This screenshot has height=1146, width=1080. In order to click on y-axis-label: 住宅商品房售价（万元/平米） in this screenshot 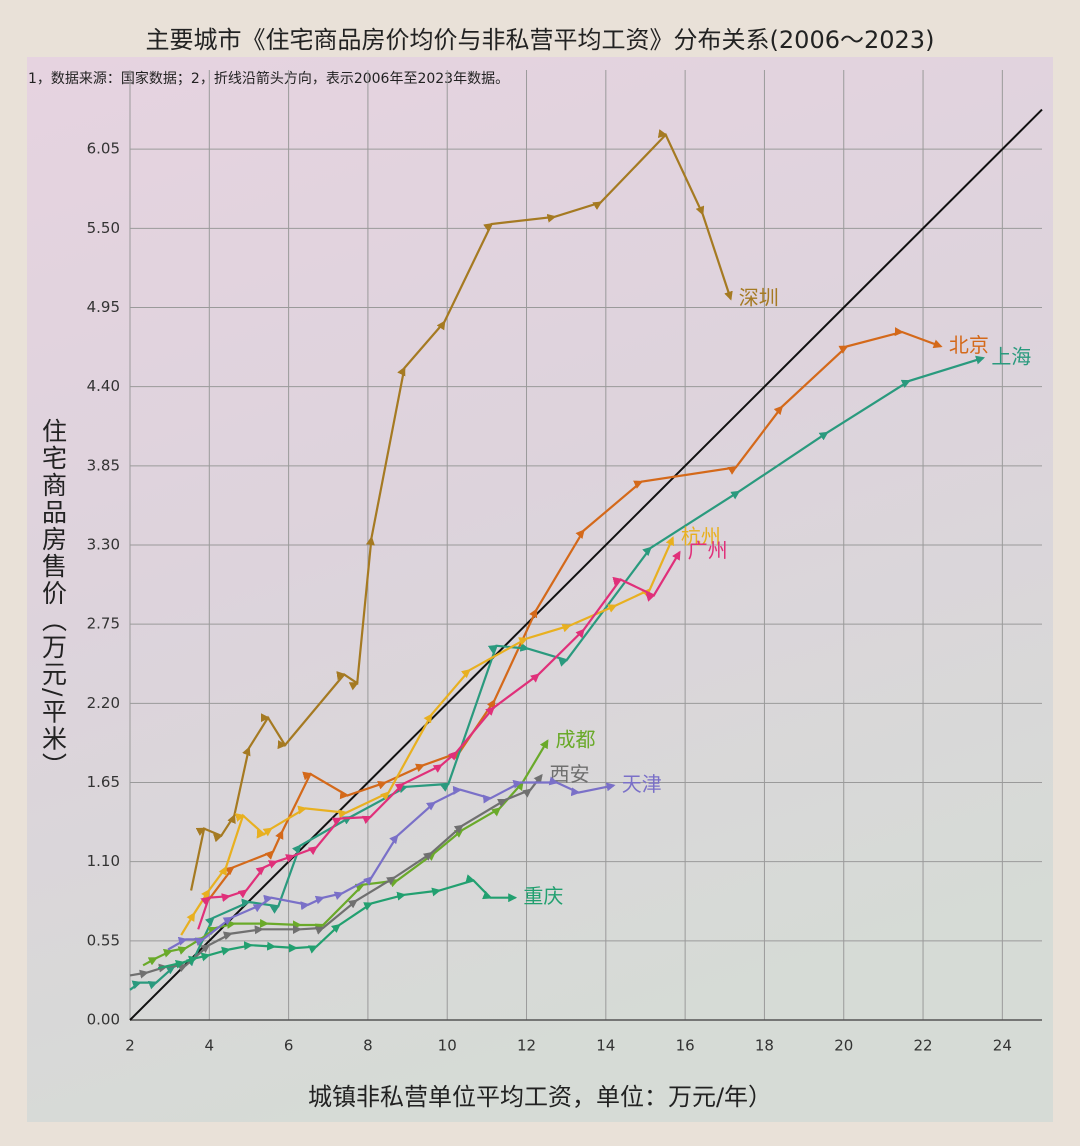, I will do `click(53, 598)`.